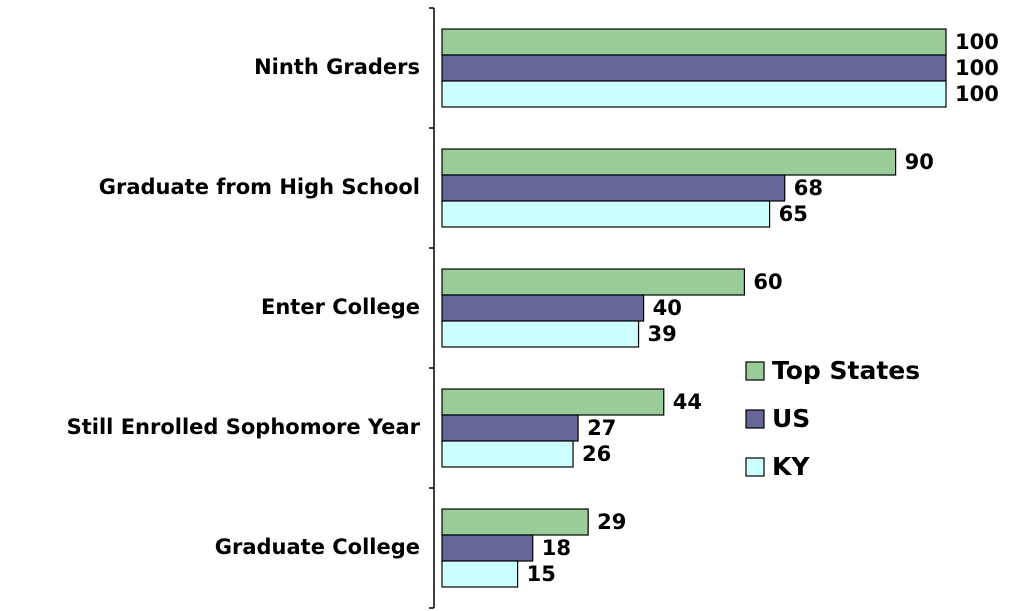  I want to click on legend-label: Top States, so click(846, 370).